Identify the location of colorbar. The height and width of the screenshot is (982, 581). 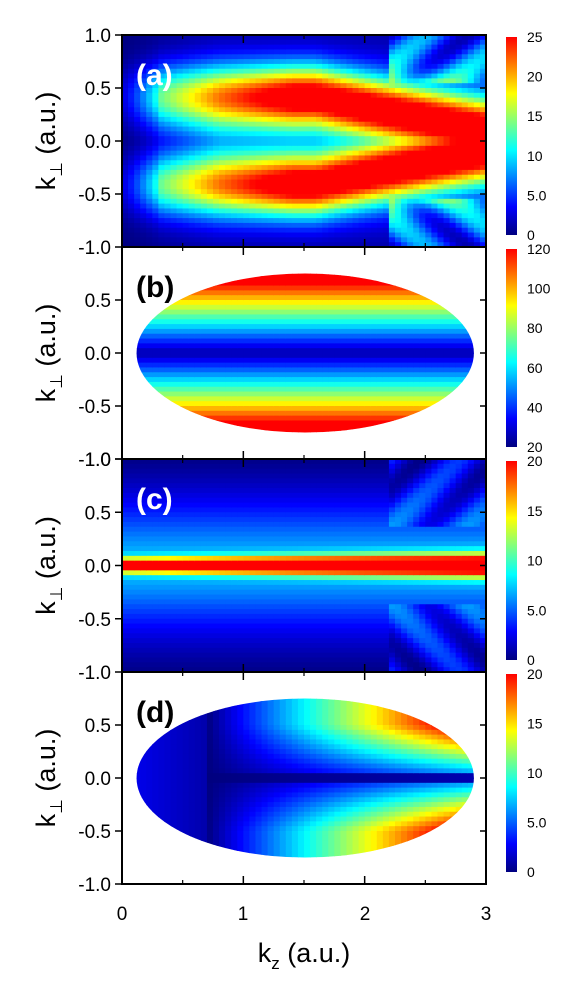
(511, 136).